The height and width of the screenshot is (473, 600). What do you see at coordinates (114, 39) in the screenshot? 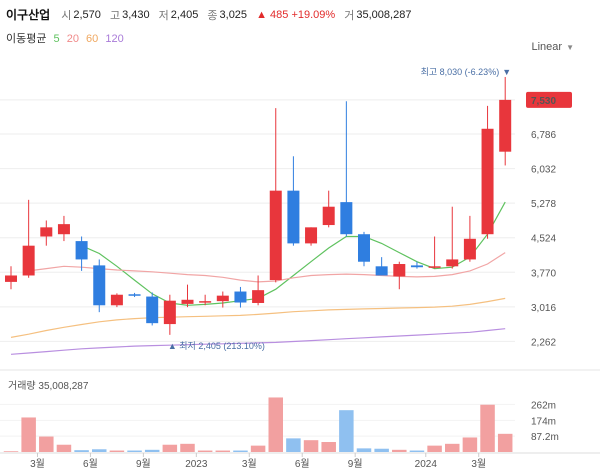
I see `ma-legend-120: 120` at bounding box center [114, 39].